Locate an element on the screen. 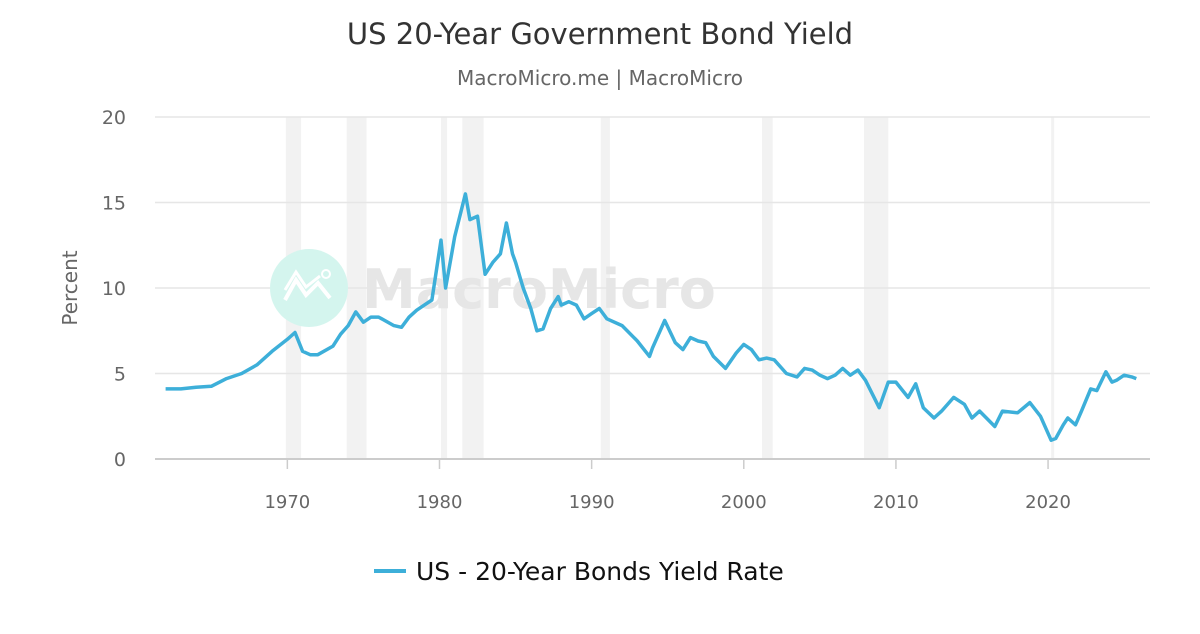 The image size is (1200, 634). y-tick-label: 10 is located at coordinates (114, 289).